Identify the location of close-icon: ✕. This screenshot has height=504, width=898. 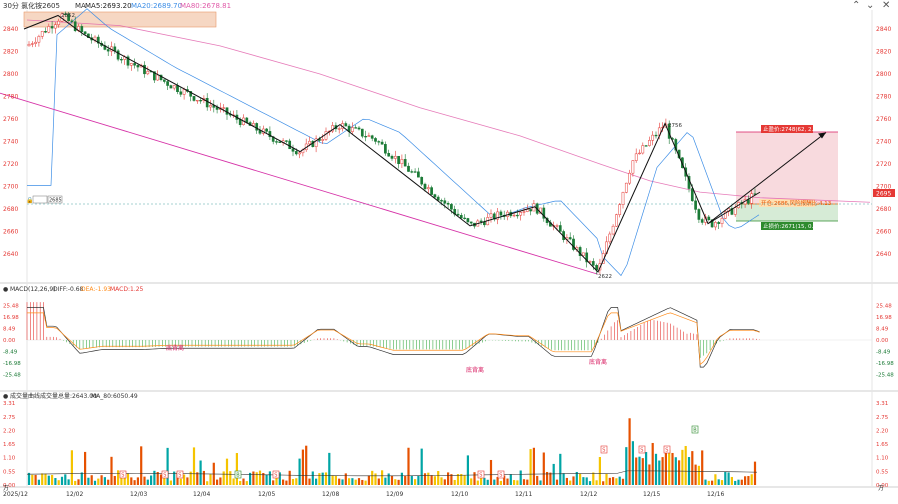
(886, 5).